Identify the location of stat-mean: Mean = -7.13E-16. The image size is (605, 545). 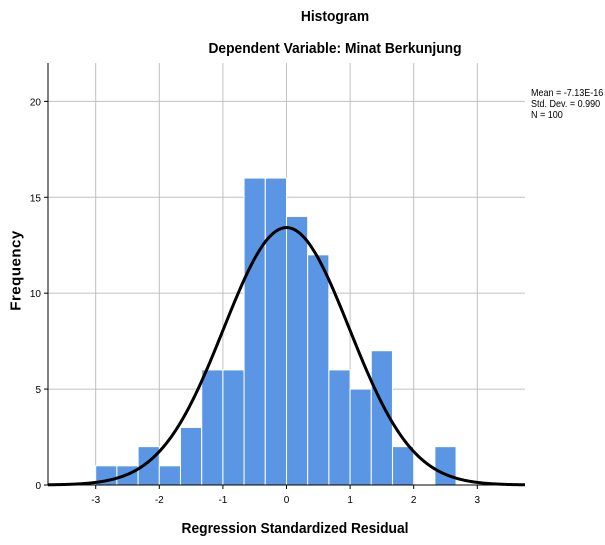
(567, 93).